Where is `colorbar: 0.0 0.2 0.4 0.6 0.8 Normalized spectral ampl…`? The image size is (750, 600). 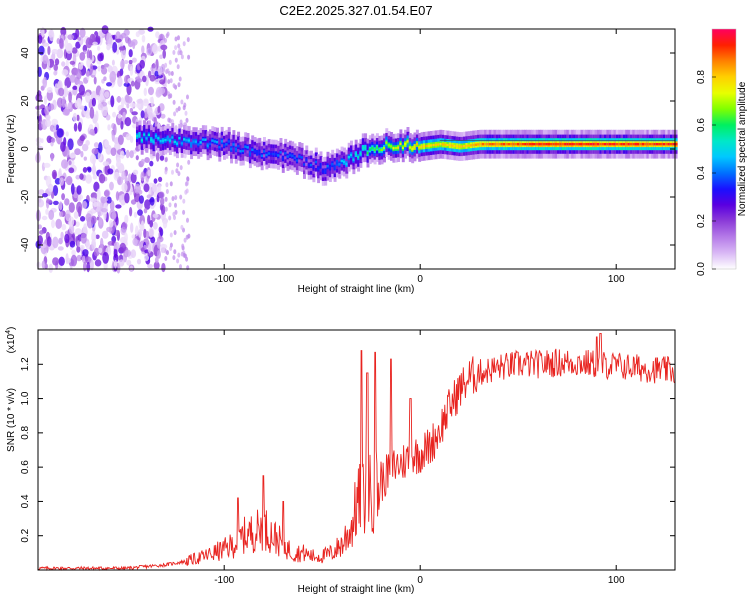
colorbar: 0.0 0.2 0.4 0.6 0.8 Normalized spectral ampl… is located at coordinates (722, 152).